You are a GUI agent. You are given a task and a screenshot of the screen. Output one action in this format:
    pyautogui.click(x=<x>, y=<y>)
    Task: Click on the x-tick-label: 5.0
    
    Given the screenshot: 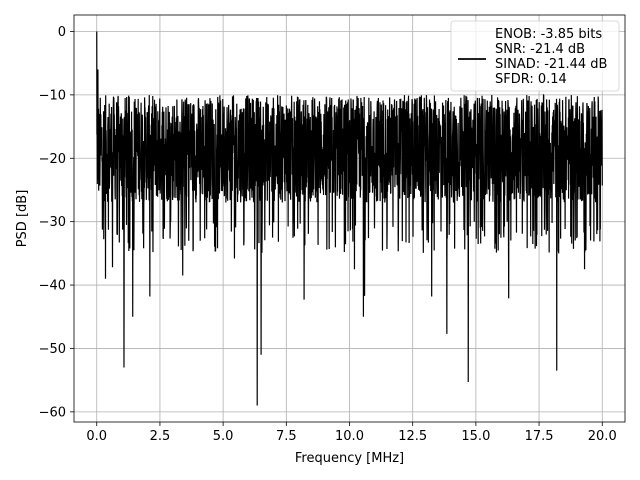 What is the action you would take?
    pyautogui.click(x=223, y=436)
    